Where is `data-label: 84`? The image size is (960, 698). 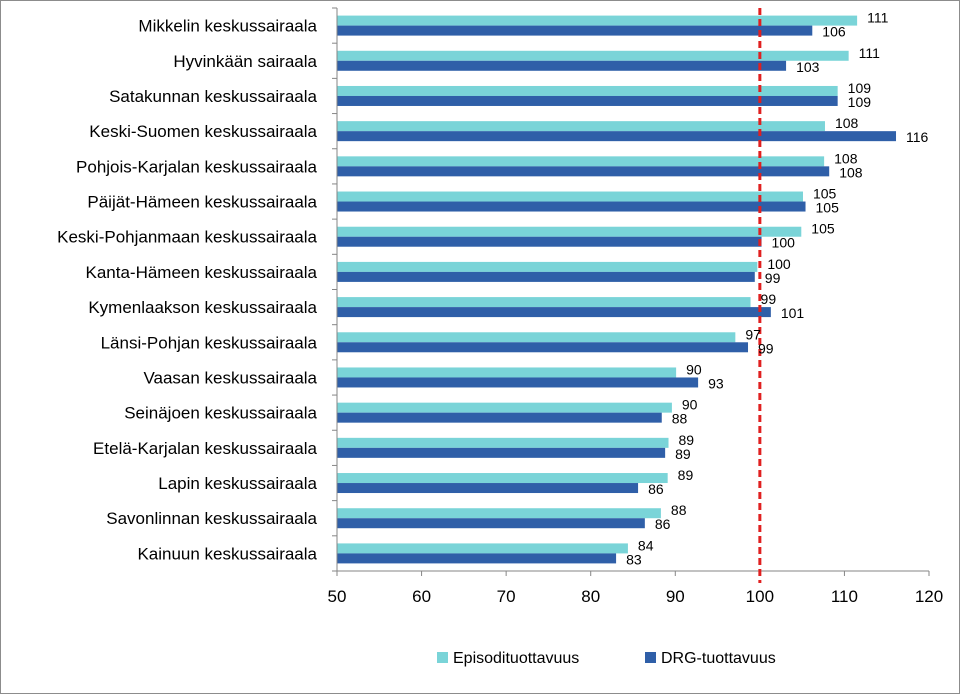
data-label: 84 is located at coordinates (646, 545).